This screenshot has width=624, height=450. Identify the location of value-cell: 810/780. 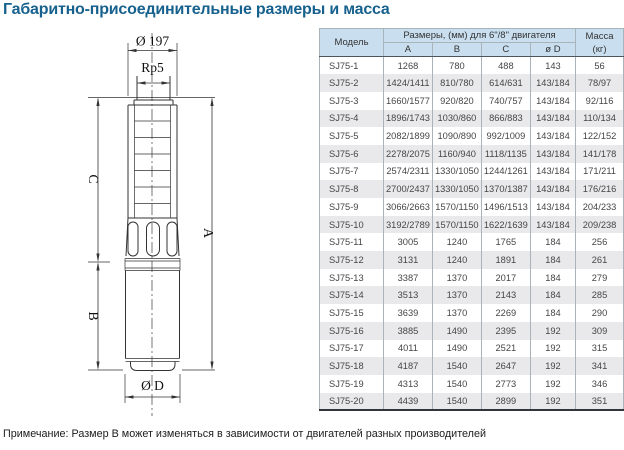
(456, 83).